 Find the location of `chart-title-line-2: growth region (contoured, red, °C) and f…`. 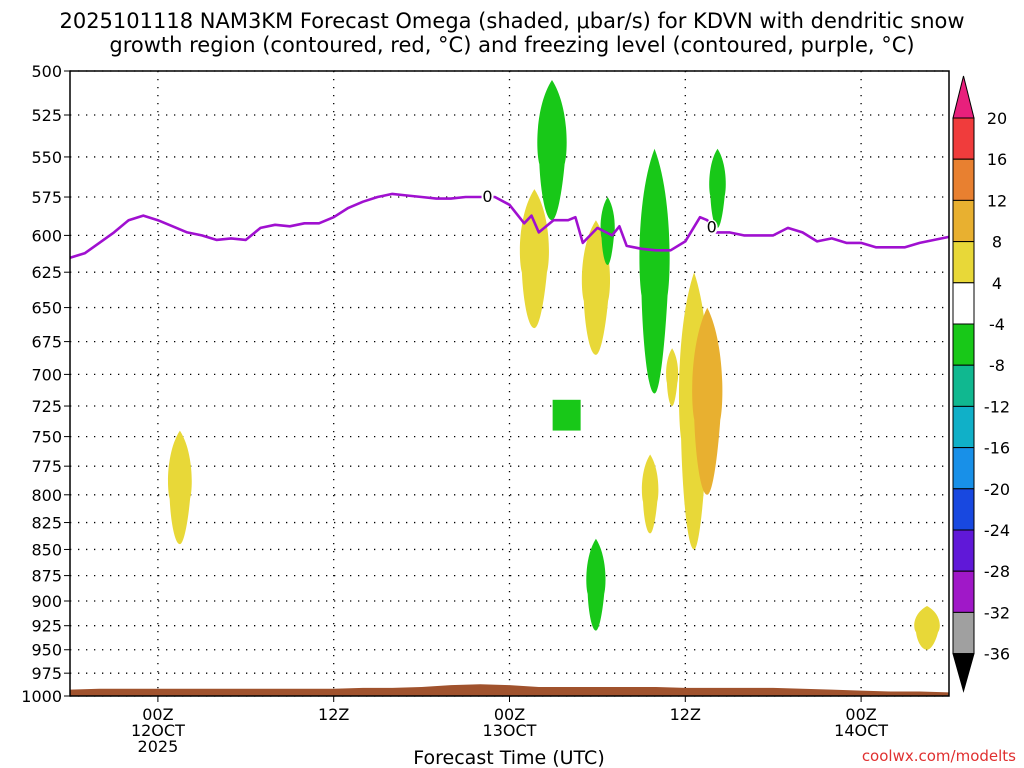

chart-title-line-2: growth region (contoured, red, °C) and f… is located at coordinates (511, 45).